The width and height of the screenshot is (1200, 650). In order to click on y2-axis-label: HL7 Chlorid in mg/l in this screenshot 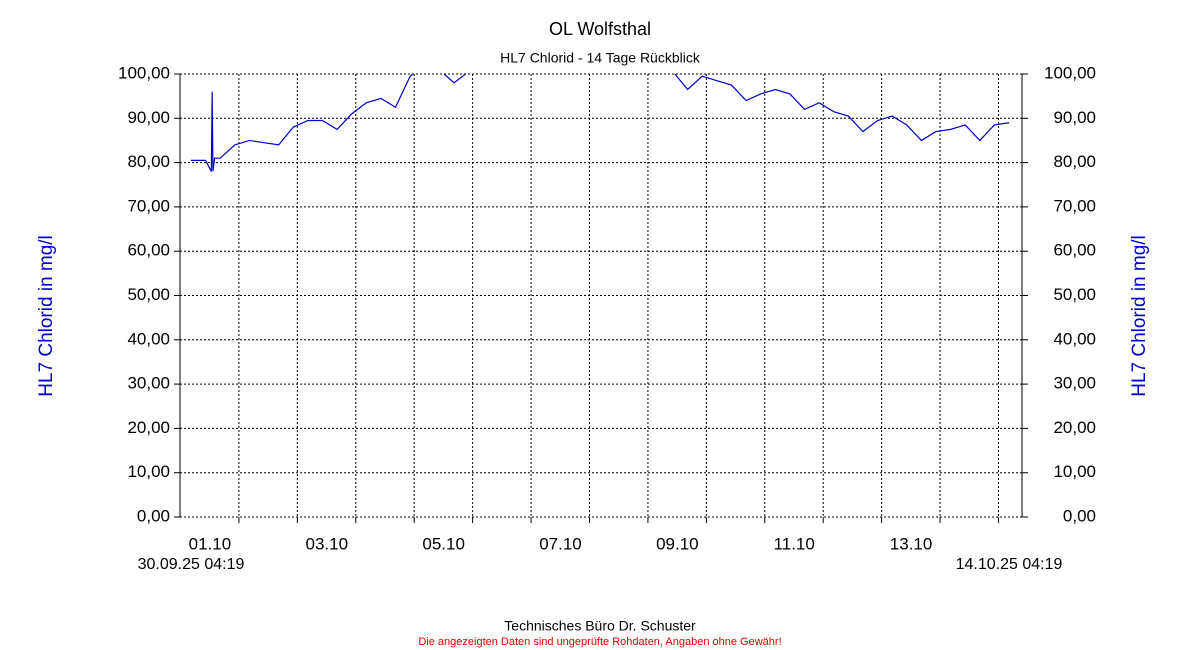, I will do `click(1139, 316)`.